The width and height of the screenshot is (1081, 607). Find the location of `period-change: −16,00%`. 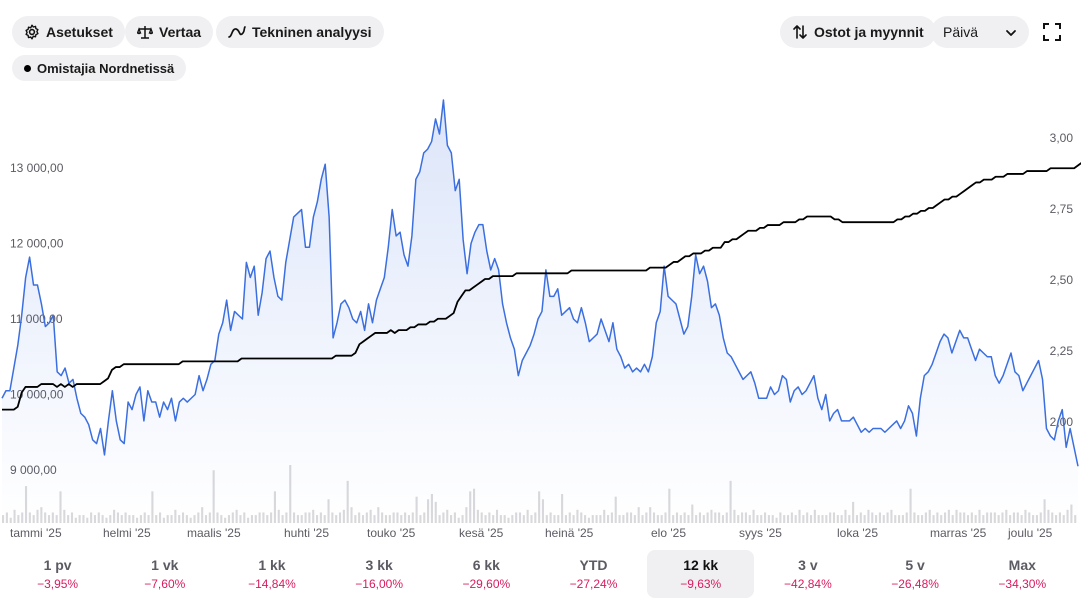

period-change: −16,00% is located at coordinates (379, 584).